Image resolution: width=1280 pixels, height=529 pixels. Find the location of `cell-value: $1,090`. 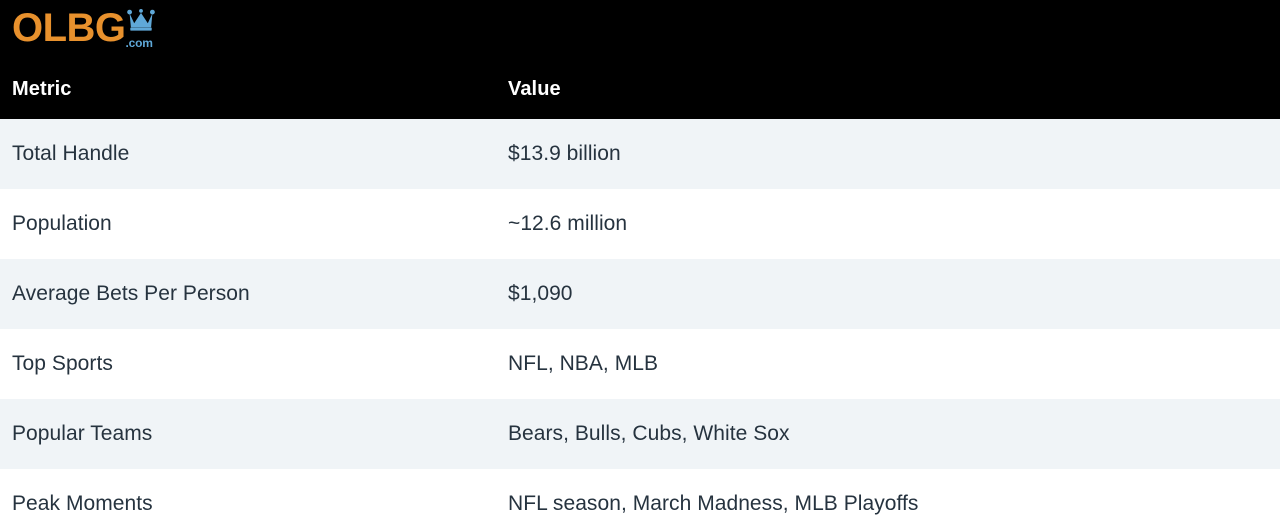

cell-value: $1,090 is located at coordinates (540, 293).